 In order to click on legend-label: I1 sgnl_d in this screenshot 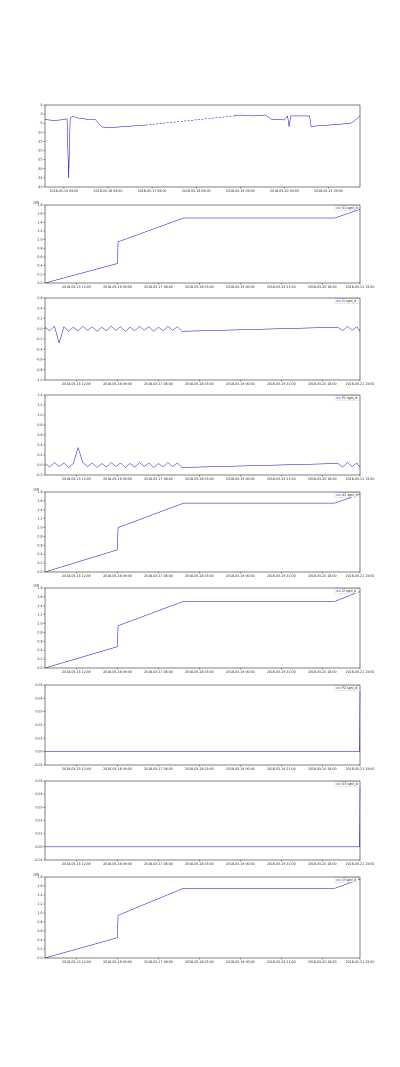, I will do `click(349, 301)`.